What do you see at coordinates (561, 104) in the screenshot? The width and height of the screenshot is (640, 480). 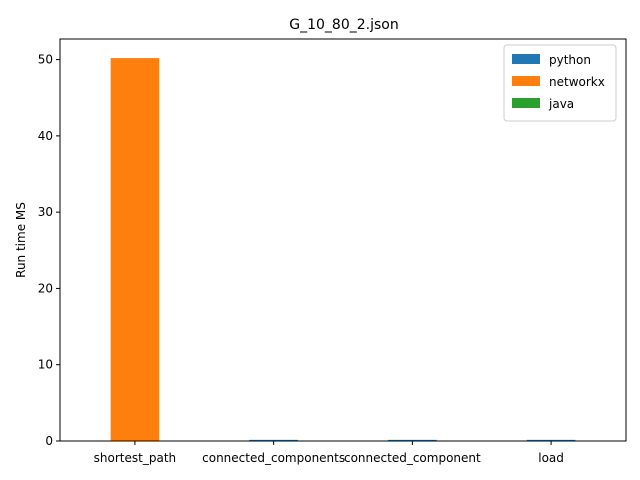 I see `legend-label-java: java` at bounding box center [561, 104].